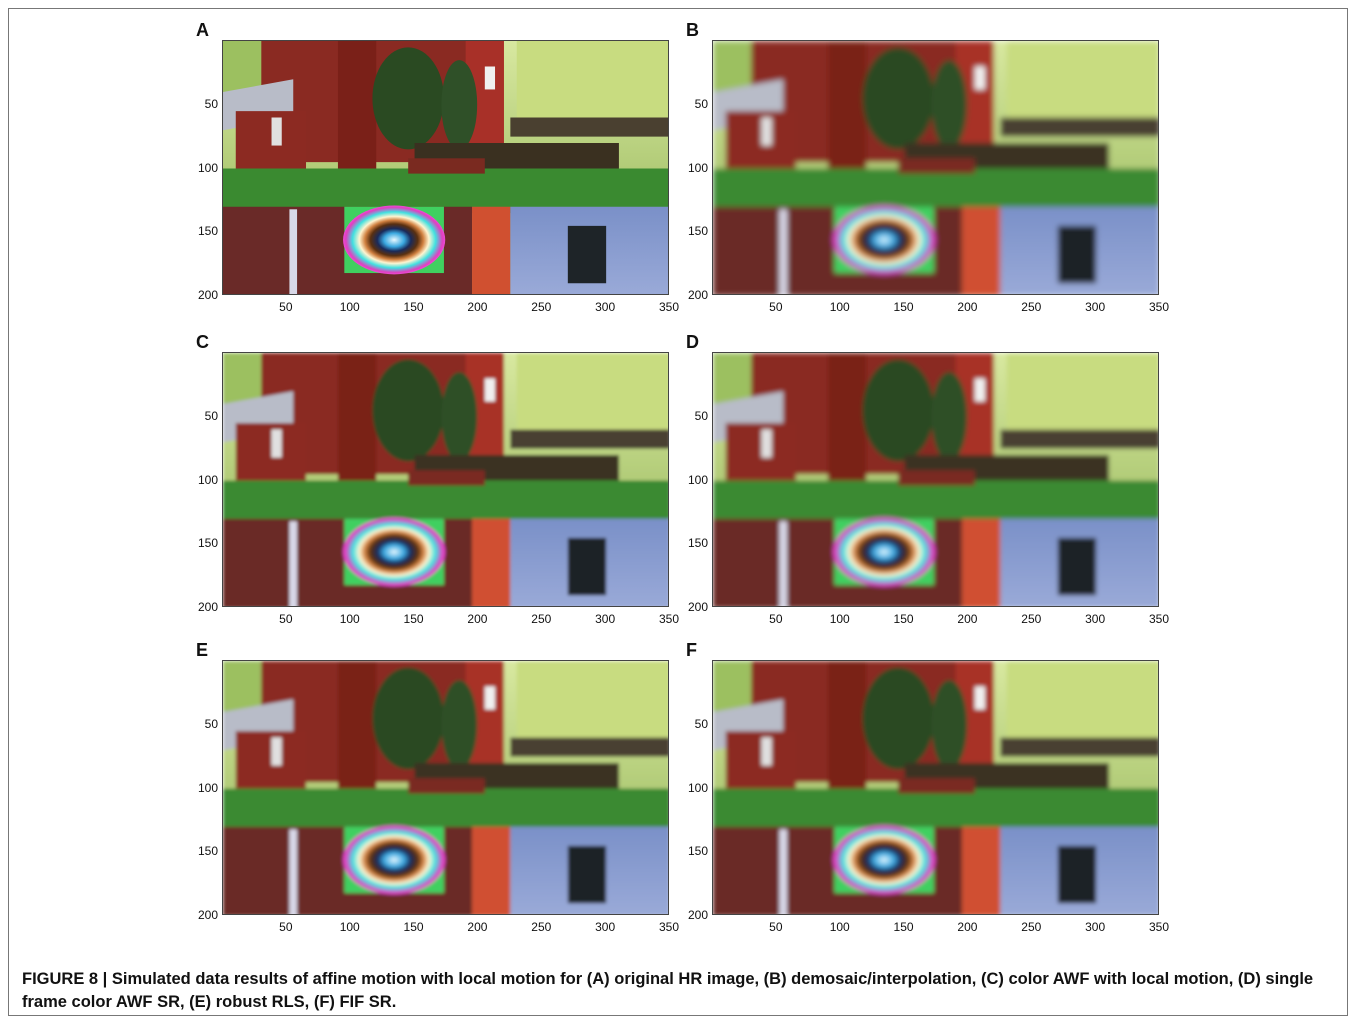 The height and width of the screenshot is (1022, 1358). What do you see at coordinates (692, 342) in the screenshot?
I see `panel-letter: D` at bounding box center [692, 342].